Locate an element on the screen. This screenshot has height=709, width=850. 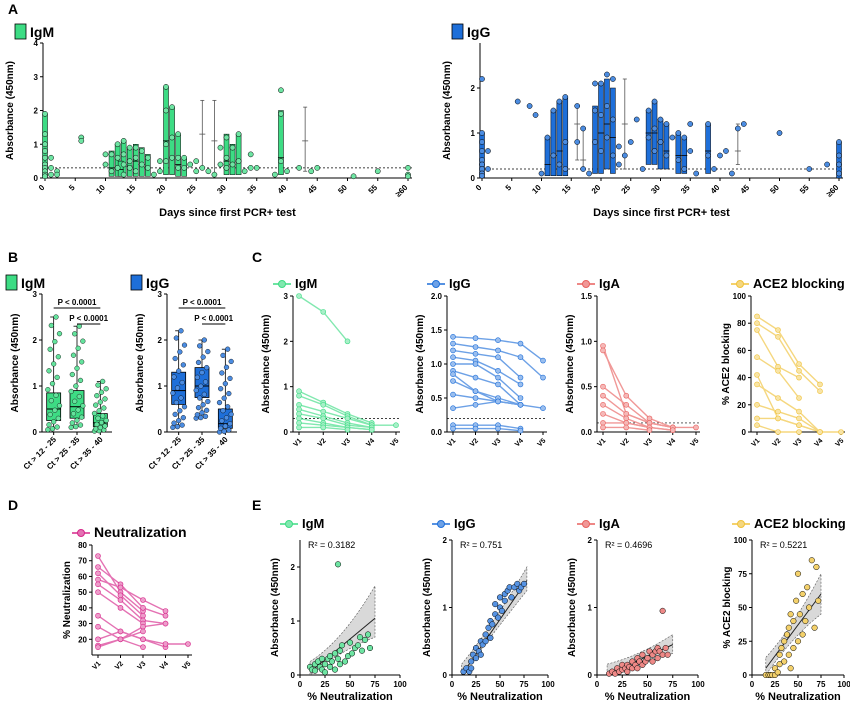
legend-swatch is located at coordinates (136, 282).